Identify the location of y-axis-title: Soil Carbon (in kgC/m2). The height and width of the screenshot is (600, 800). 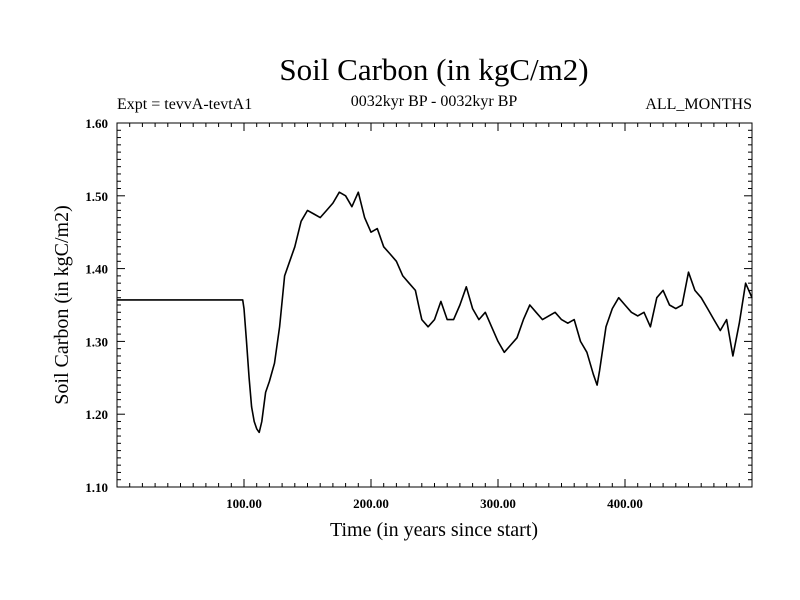
(62, 304).